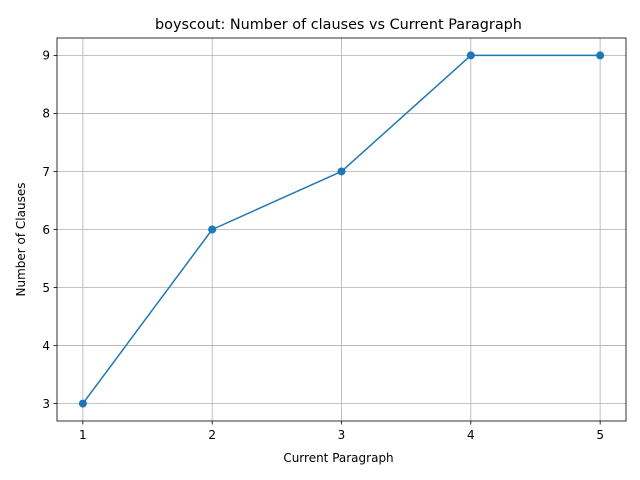 The width and height of the screenshot is (640, 480). I want to click on y-tick-label: 3, so click(46, 404).